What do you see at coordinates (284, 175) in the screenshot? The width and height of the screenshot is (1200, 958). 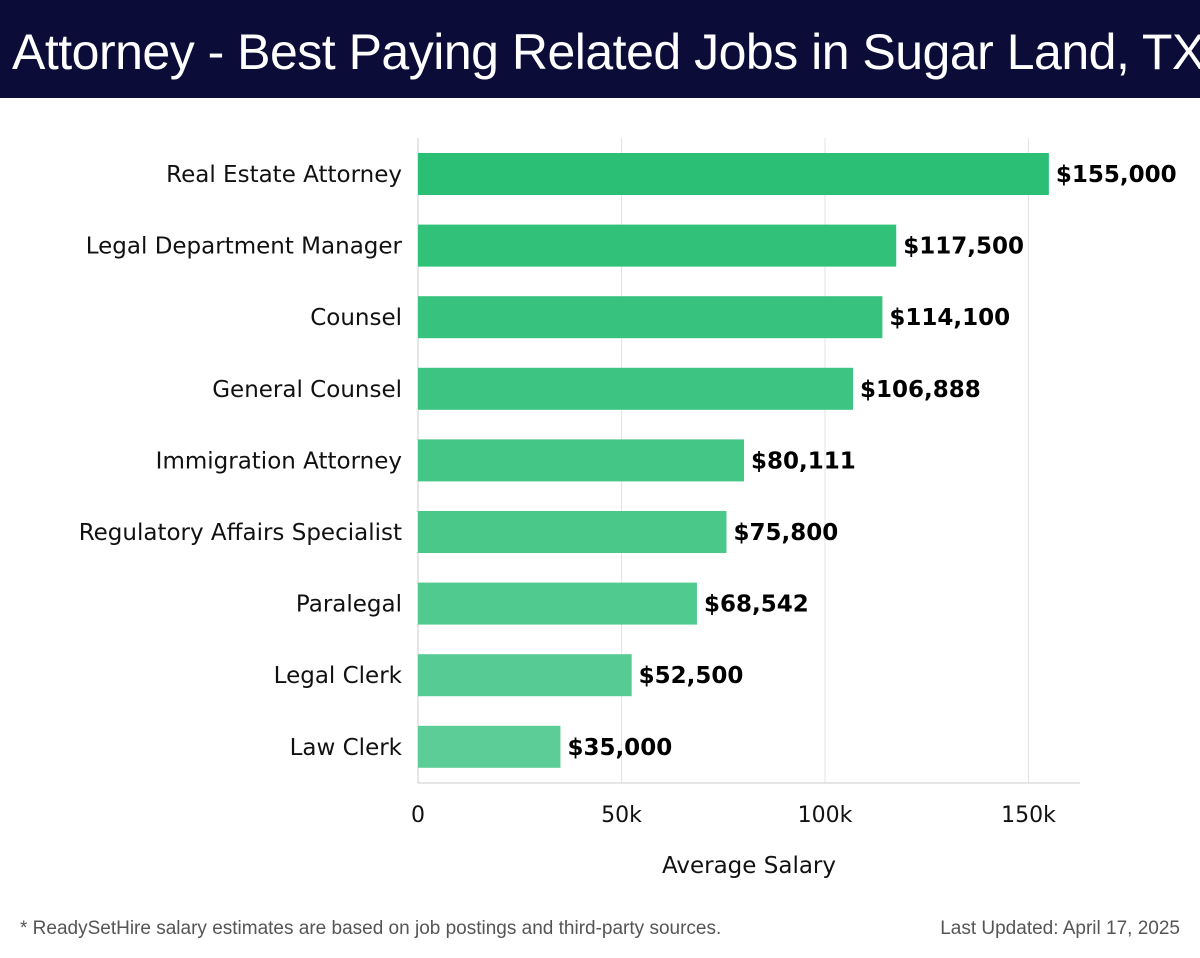 I see `category-label: Real Estate Attorney` at bounding box center [284, 175].